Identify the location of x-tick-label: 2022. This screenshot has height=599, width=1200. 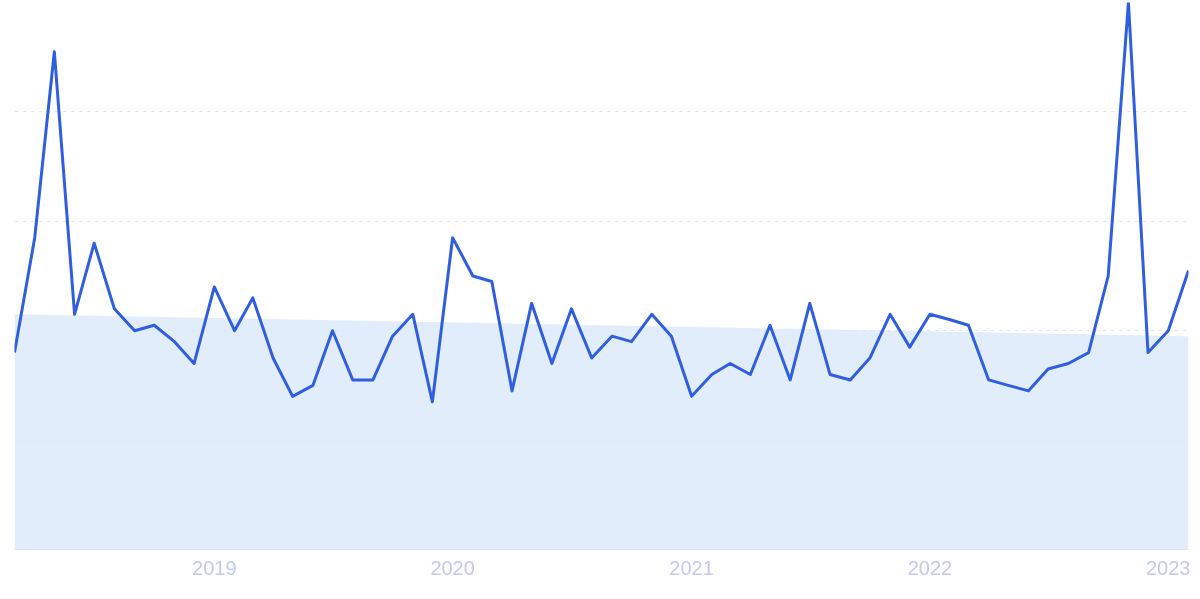
(930, 567).